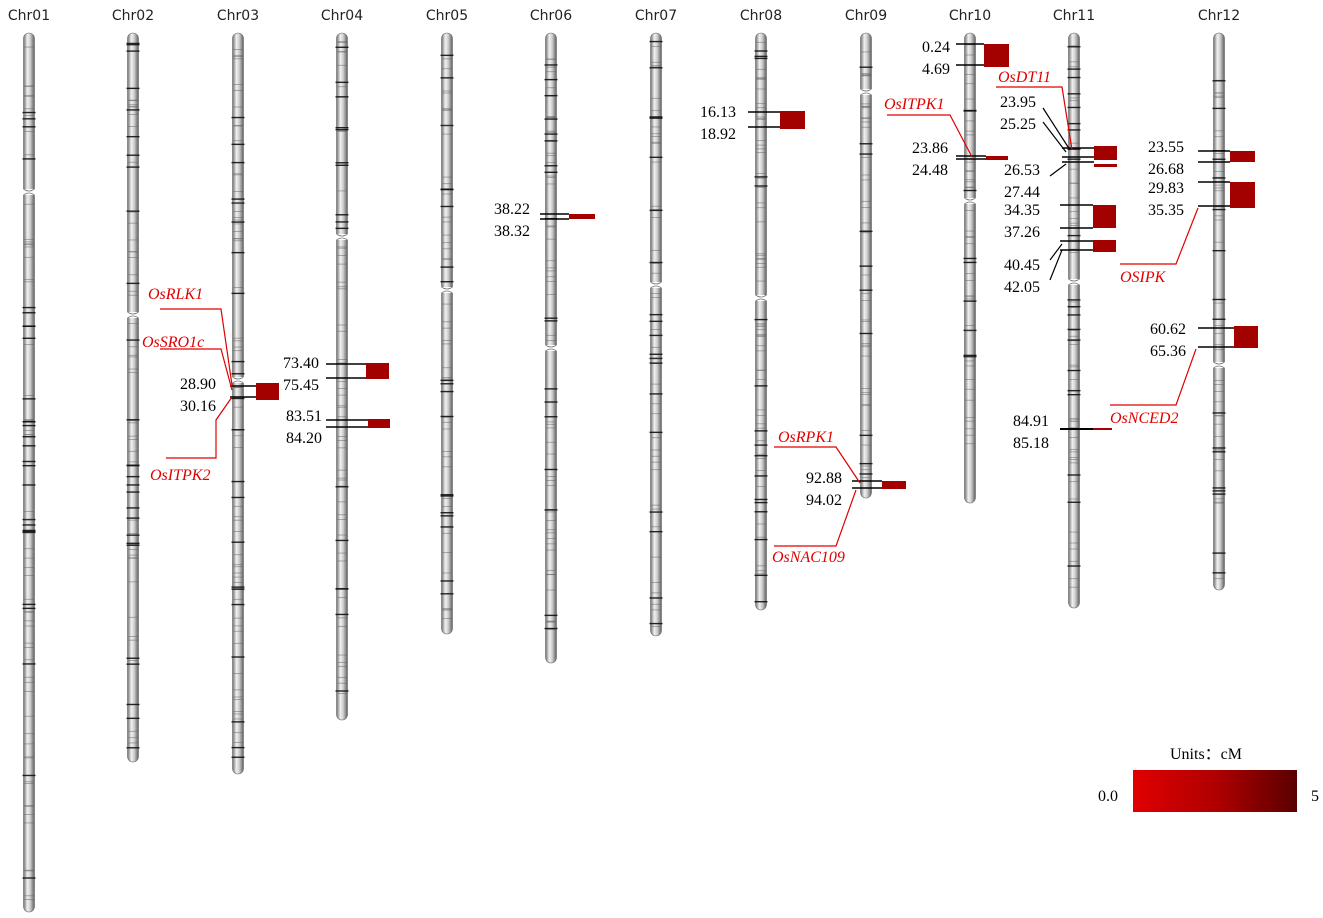  Describe the element at coordinates (970, 16) in the screenshot. I see `chromosome-label: Chr10` at that location.